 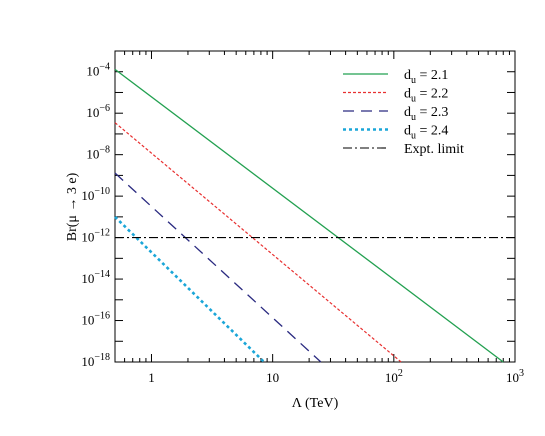 What do you see at coordinates (515, 376) in the screenshot?
I see `x-tick-label: 10³` at bounding box center [515, 376].